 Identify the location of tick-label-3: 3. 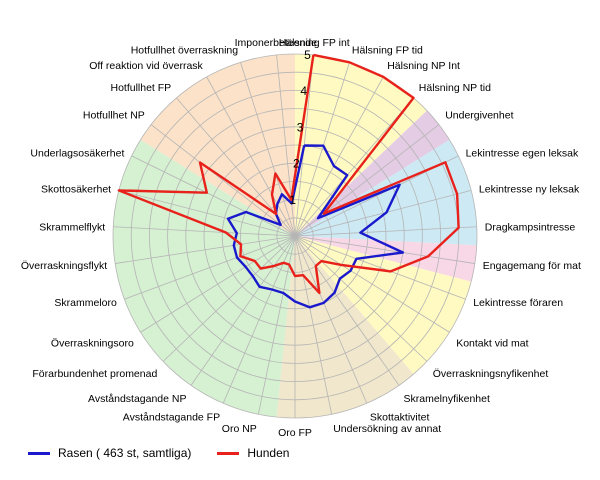
(300, 127).